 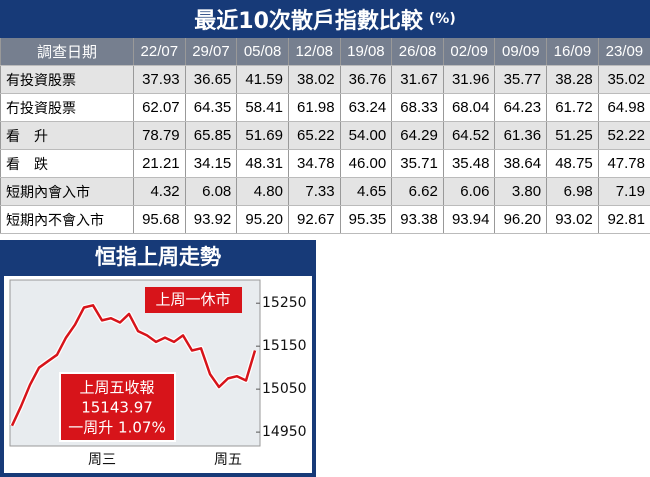 What do you see at coordinates (417, 79) in the screenshot?
I see `value-cell: 31.67` at bounding box center [417, 79].